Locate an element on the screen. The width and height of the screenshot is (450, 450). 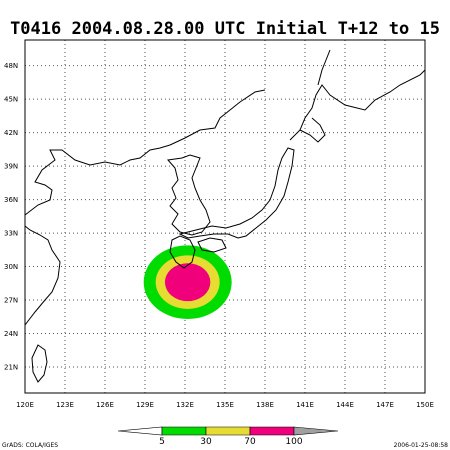
x-tick-label: 120E is located at coordinates (25, 405).